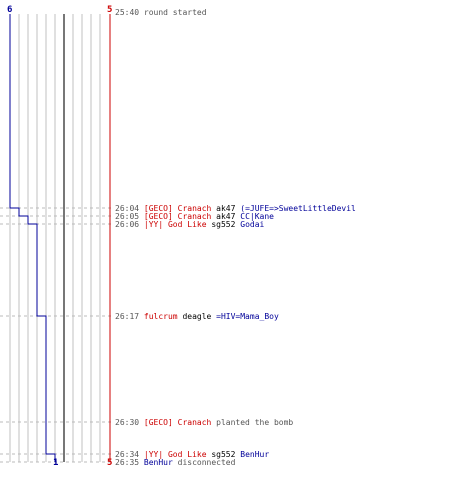 Image resolution: width=450 pixels, height=500 pixels. Describe the element at coordinates (175, 12) in the screenshot. I see `event-text: round started` at that location.